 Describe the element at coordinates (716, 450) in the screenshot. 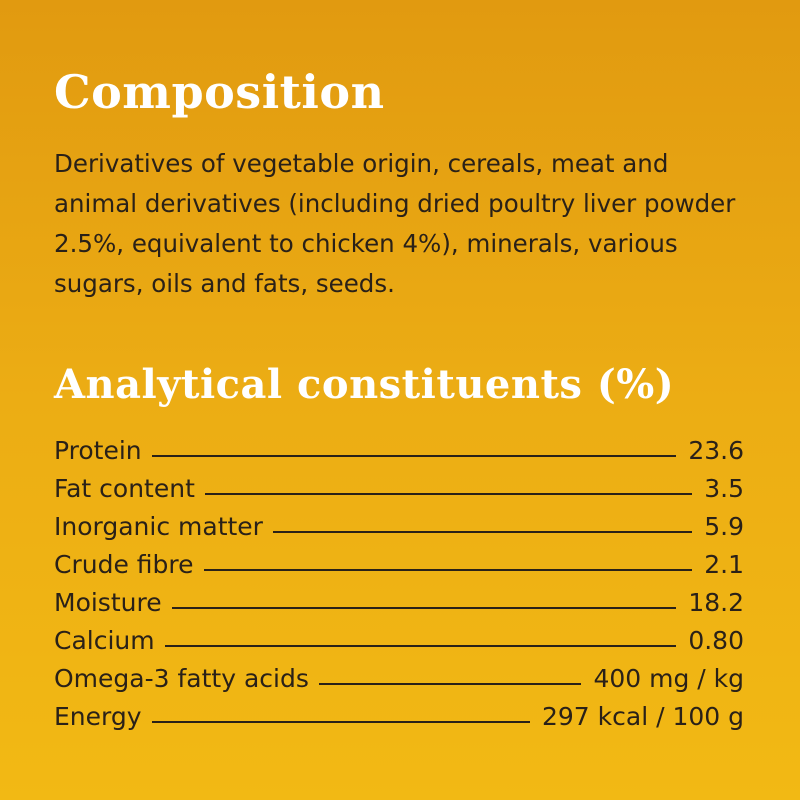

I see `constituent-value: 23.6` at that location.